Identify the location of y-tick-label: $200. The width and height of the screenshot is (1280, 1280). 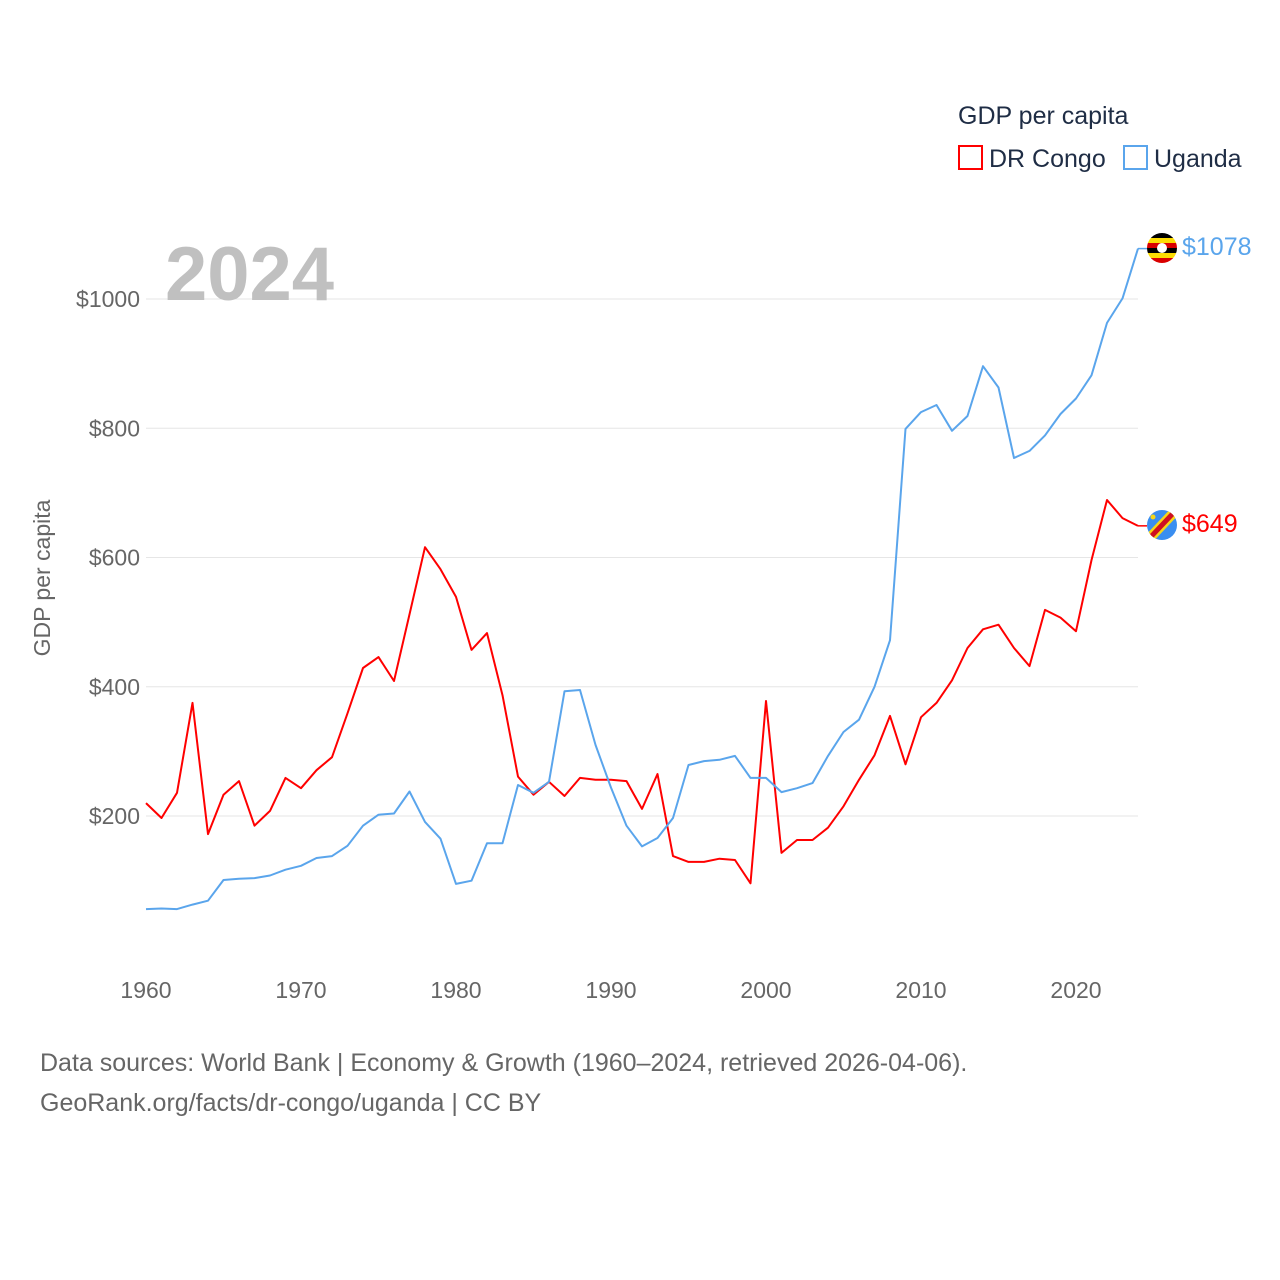
(114, 816).